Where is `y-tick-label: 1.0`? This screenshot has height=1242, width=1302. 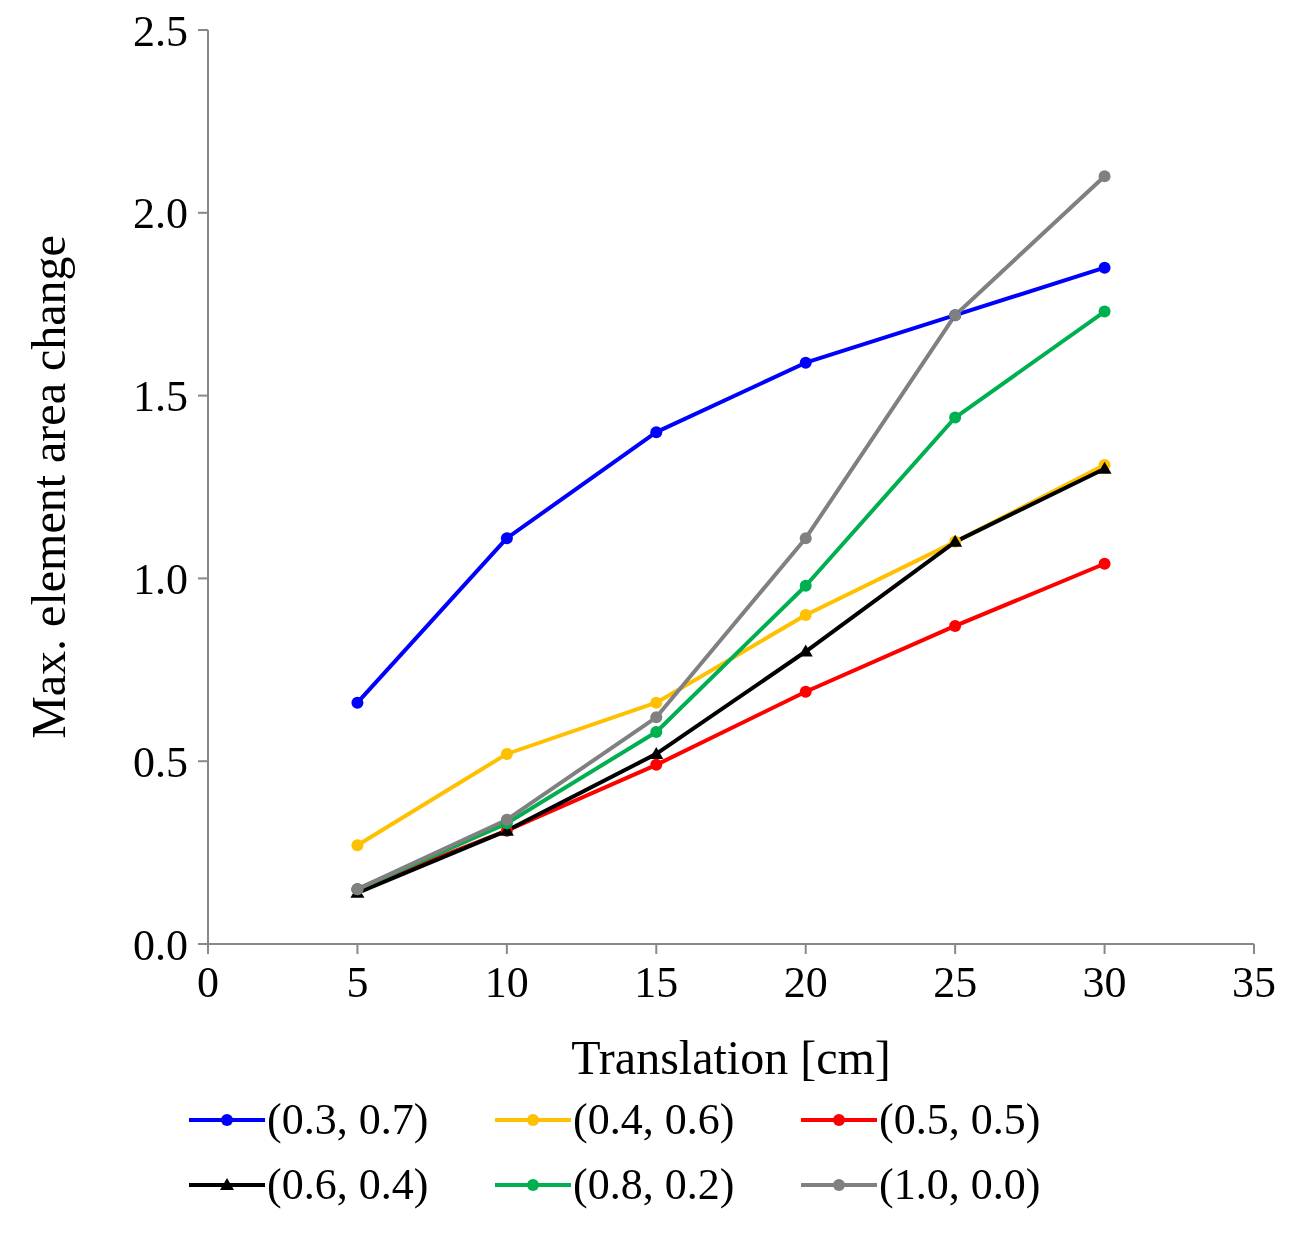
y-tick-label: 1.0 is located at coordinates (160, 580).